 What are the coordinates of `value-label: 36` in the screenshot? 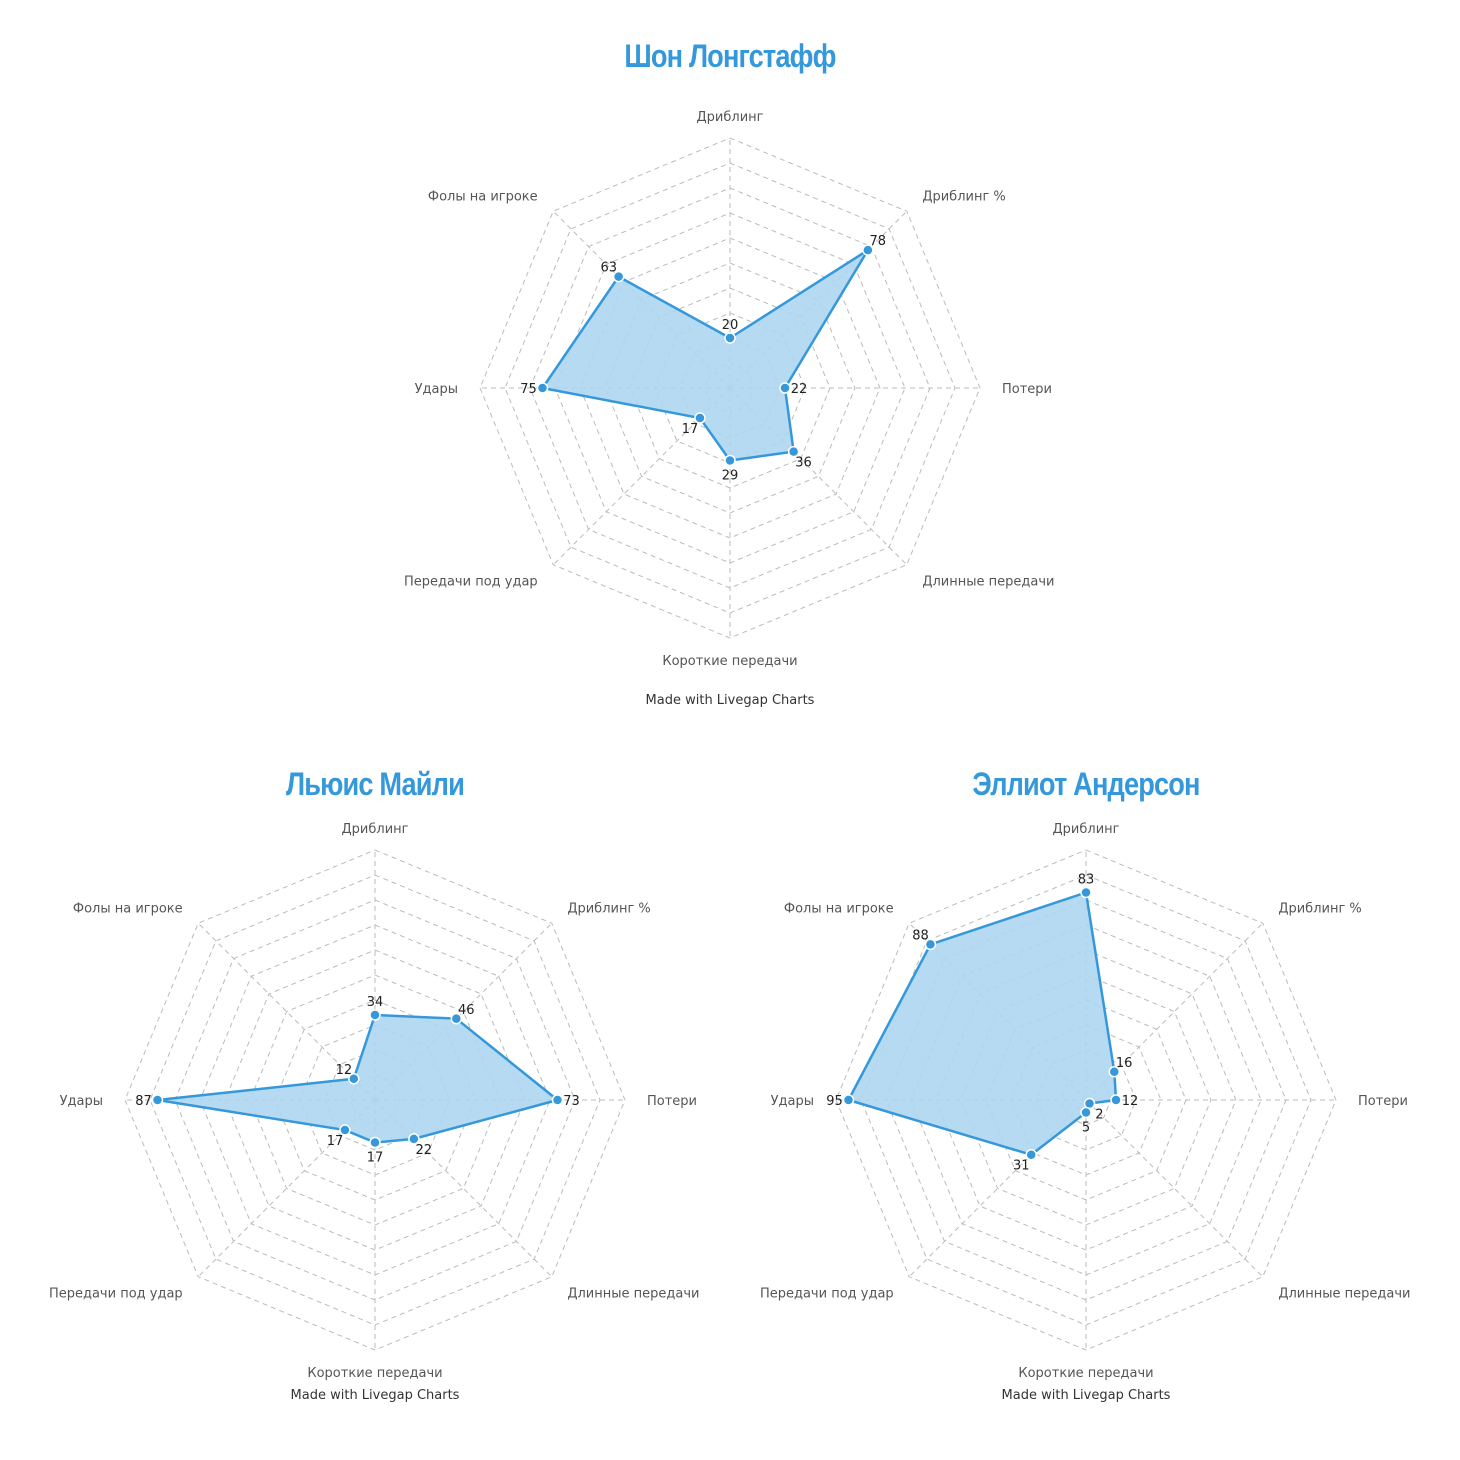 It's located at (803, 463).